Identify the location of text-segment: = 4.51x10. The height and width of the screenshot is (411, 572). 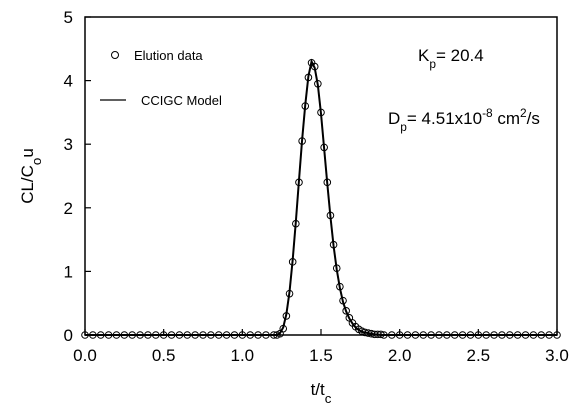
(444, 118).